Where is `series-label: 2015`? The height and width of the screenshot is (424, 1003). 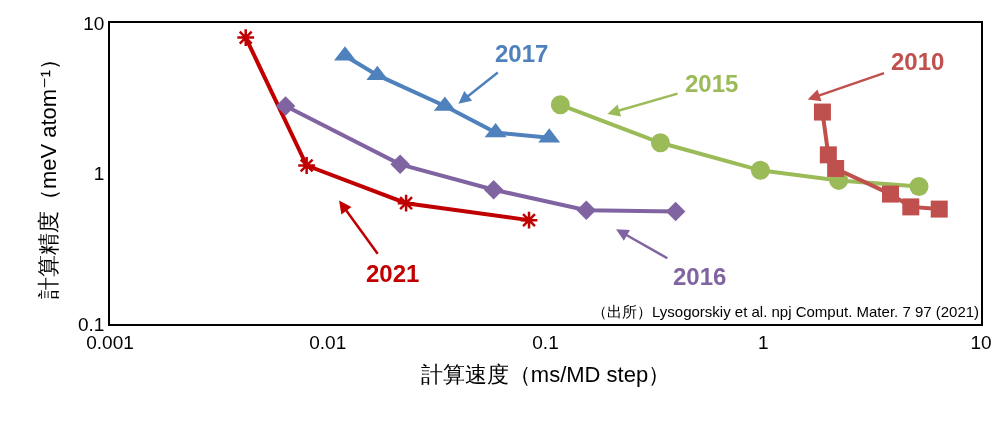
series-label: 2015 is located at coordinates (712, 83).